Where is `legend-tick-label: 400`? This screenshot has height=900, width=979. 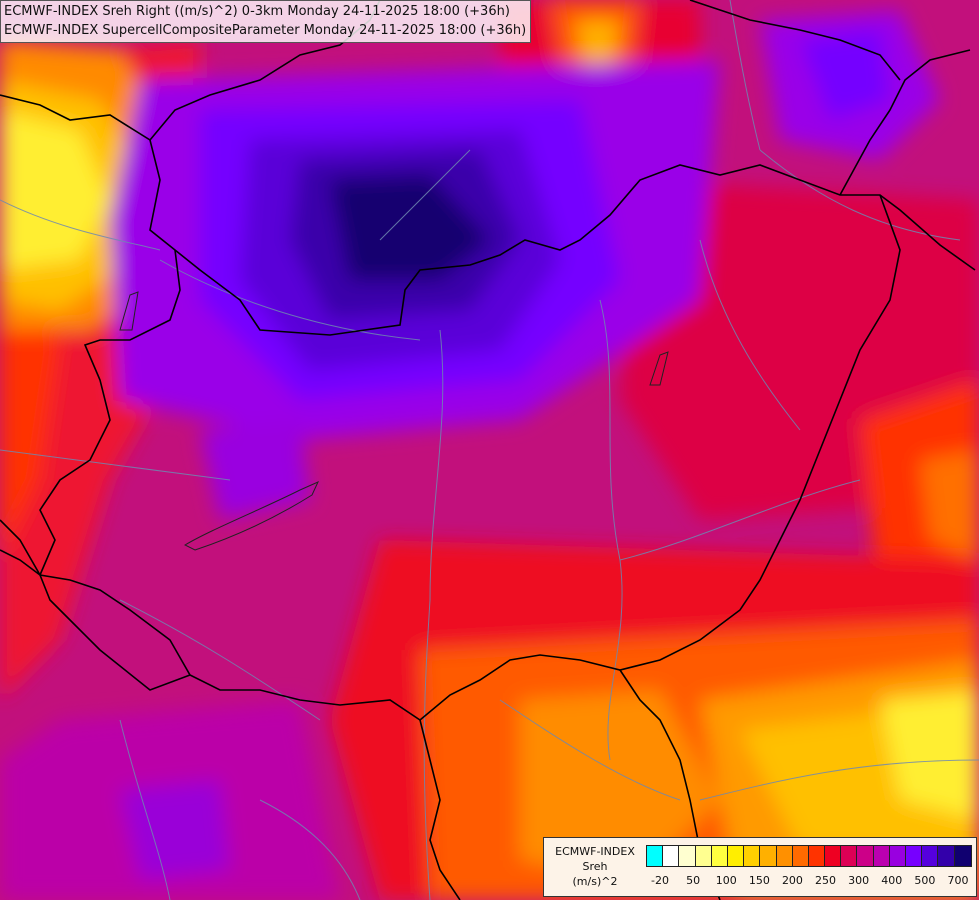 legend-tick-label: 400 is located at coordinates (892, 880).